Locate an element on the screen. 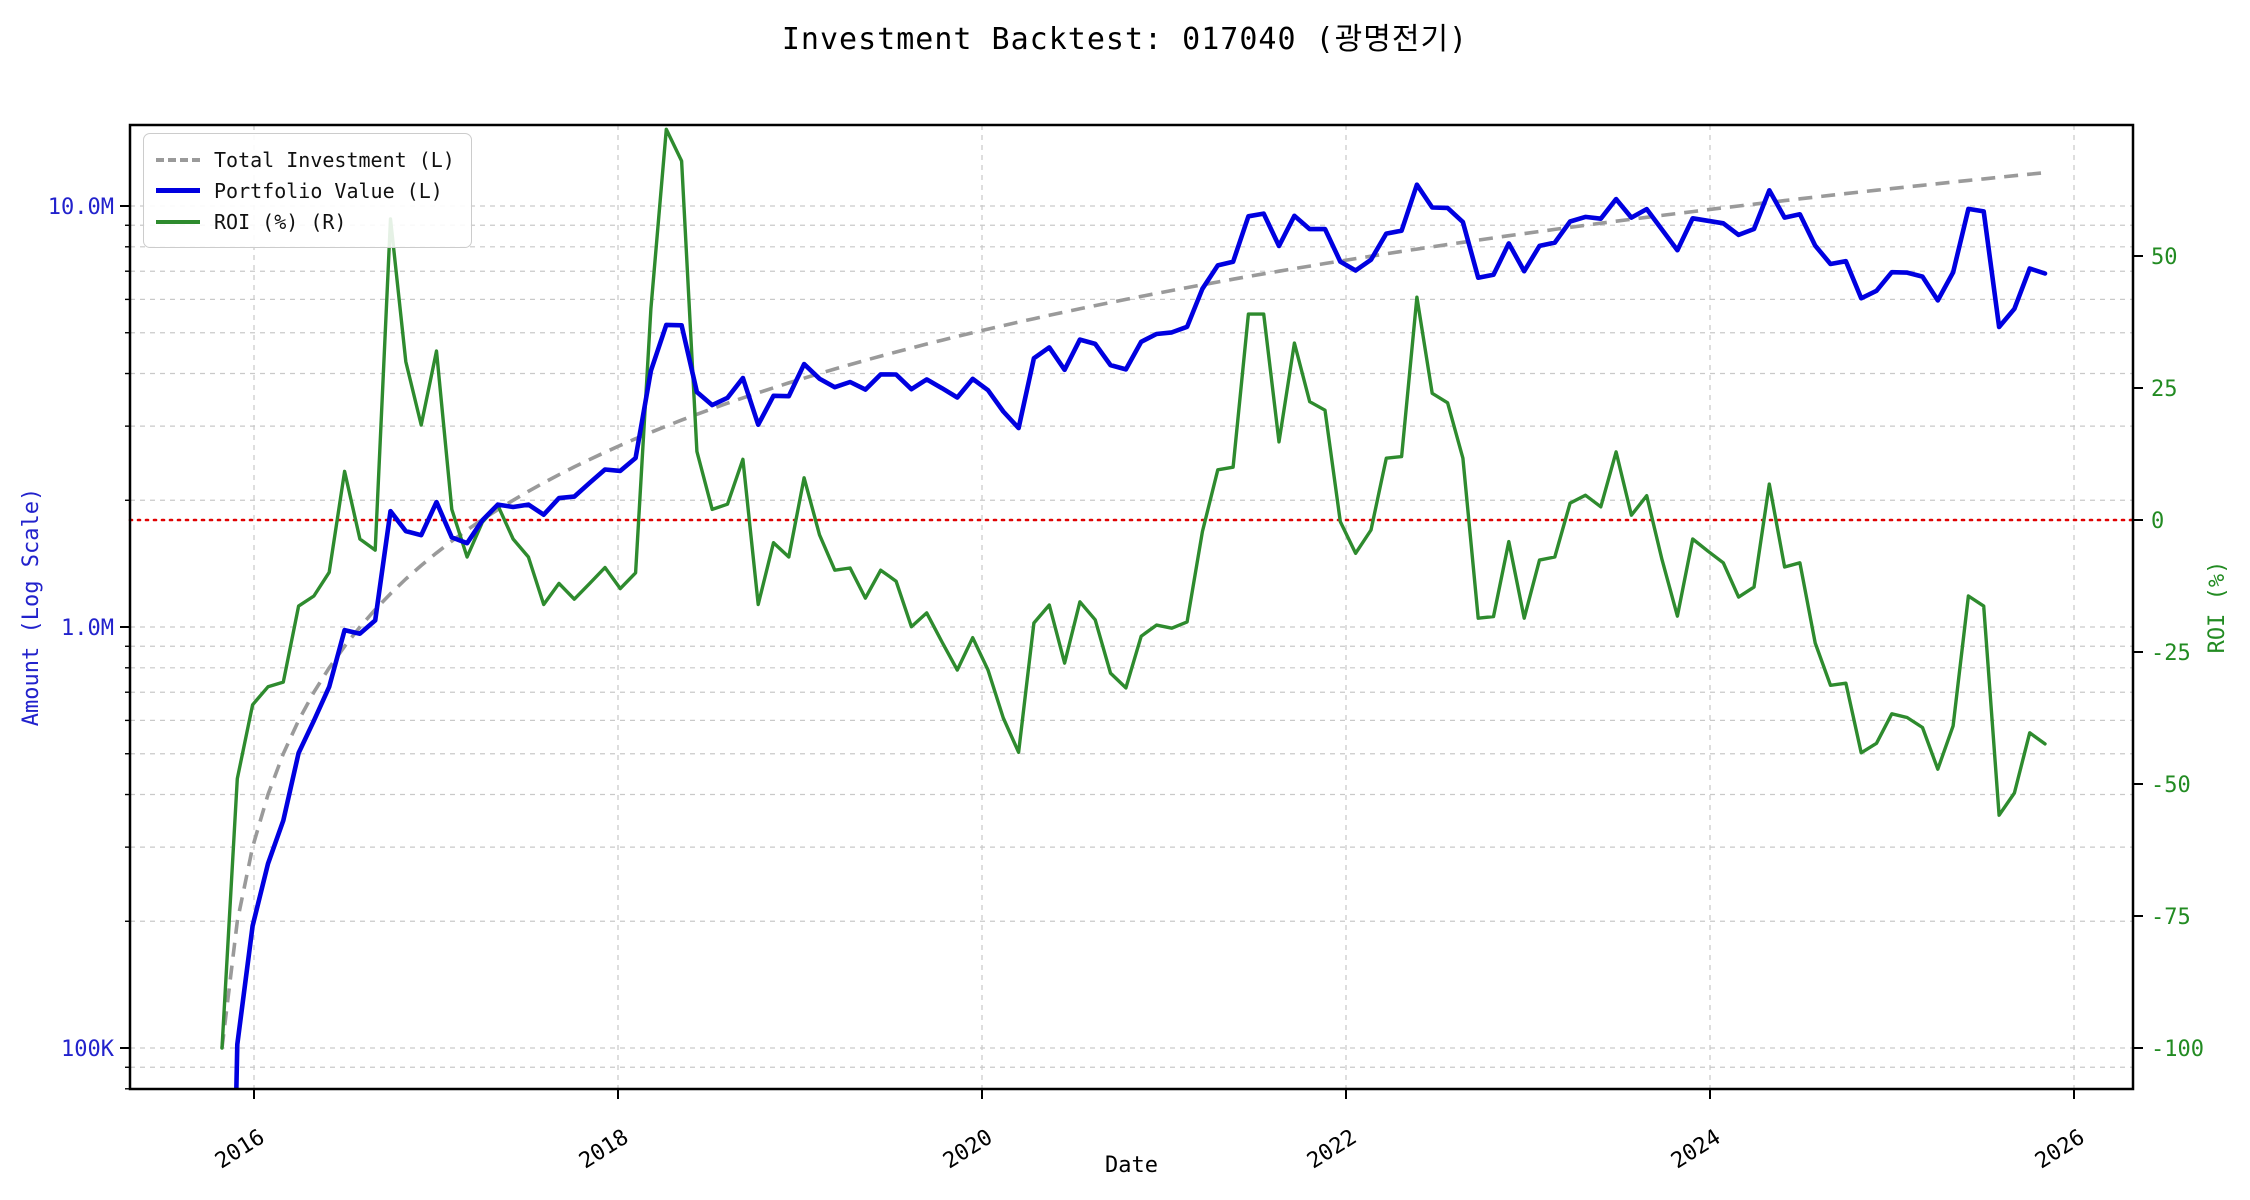 This screenshot has width=2250, height=1200. y-right-axis-title: ROI (%) is located at coordinates (2217, 607).